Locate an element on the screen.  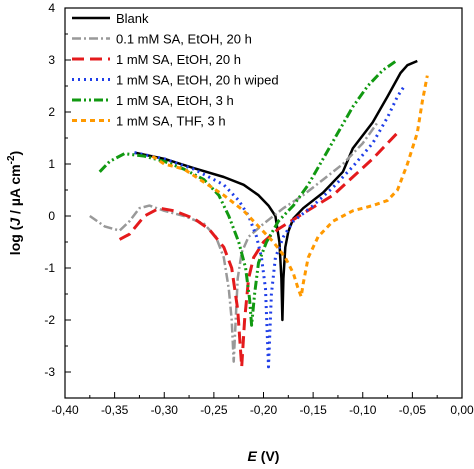
legend-label-1: Blank is located at coordinates (132, 18).